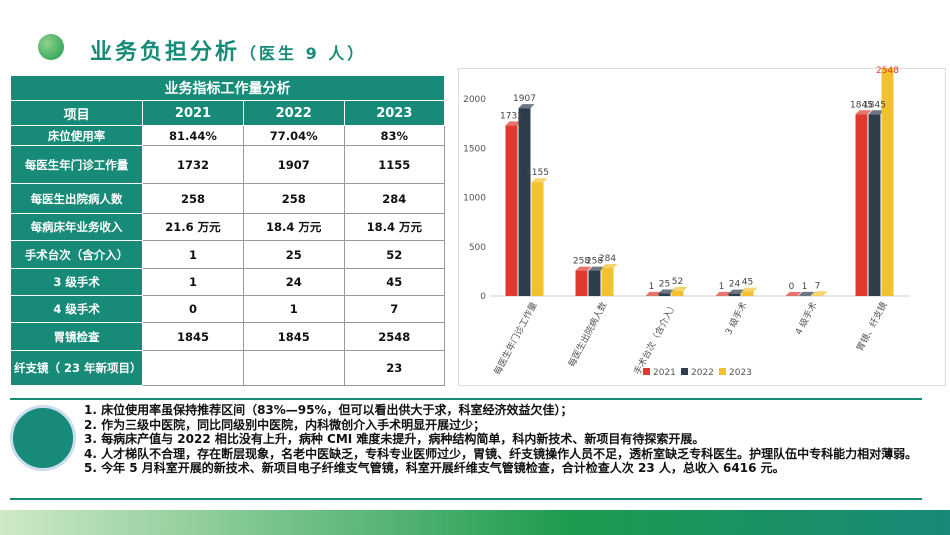  Describe the element at coordinates (664, 285) in the screenshot. I see `data-label: 25` at that location.